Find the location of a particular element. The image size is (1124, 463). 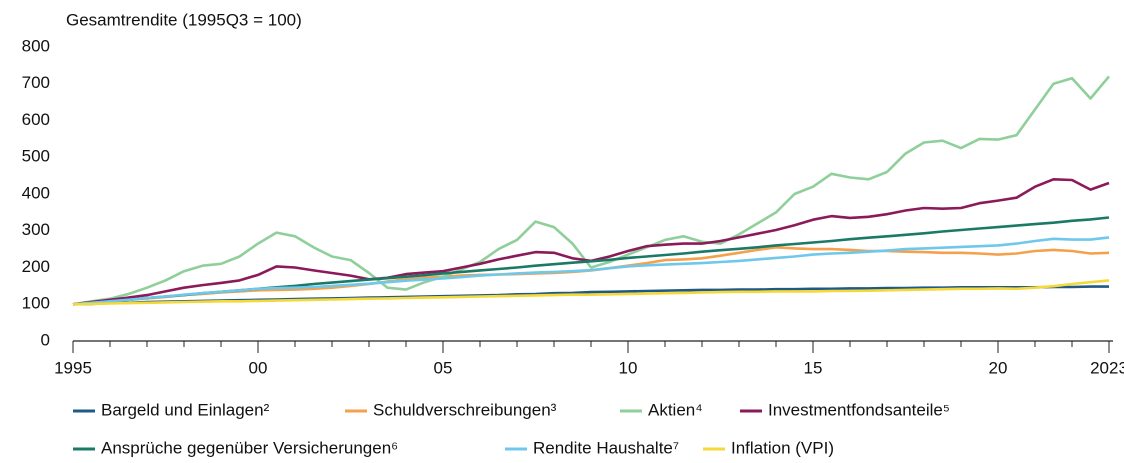

x-tick-label: 10 is located at coordinates (628, 367).